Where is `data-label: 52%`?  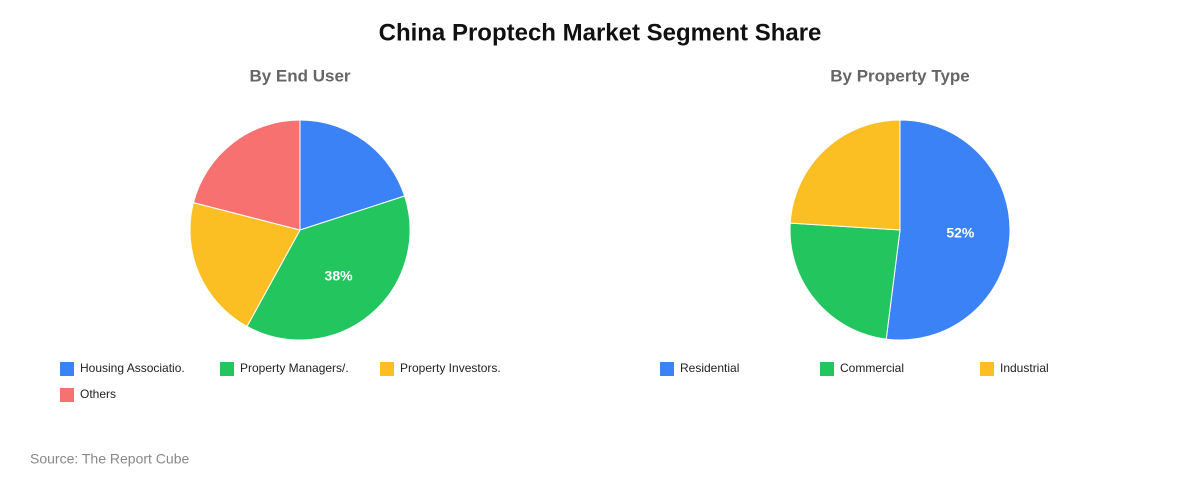
data-label: 52% is located at coordinates (960, 233).